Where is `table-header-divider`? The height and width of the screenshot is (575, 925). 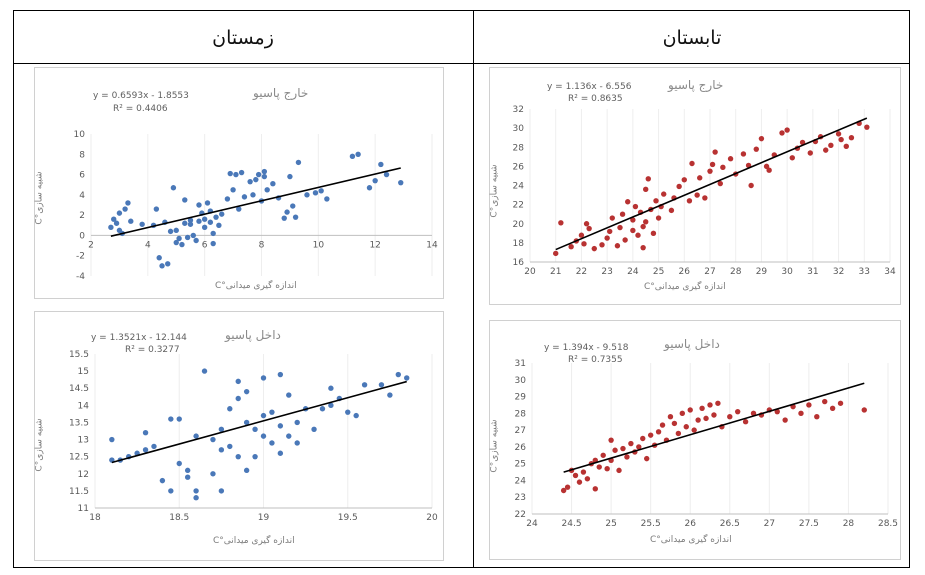
table-header-divider is located at coordinates (461, 63).